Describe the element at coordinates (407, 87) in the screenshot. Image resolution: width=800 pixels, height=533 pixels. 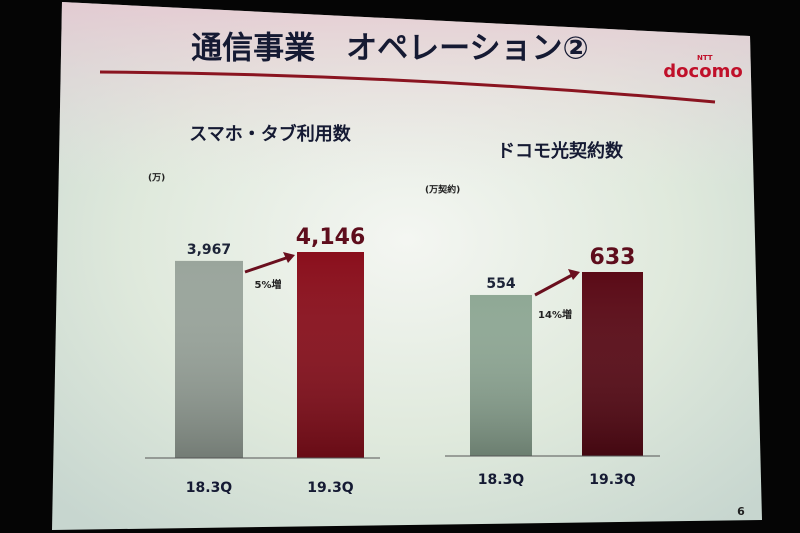
I see `title-rule` at that location.